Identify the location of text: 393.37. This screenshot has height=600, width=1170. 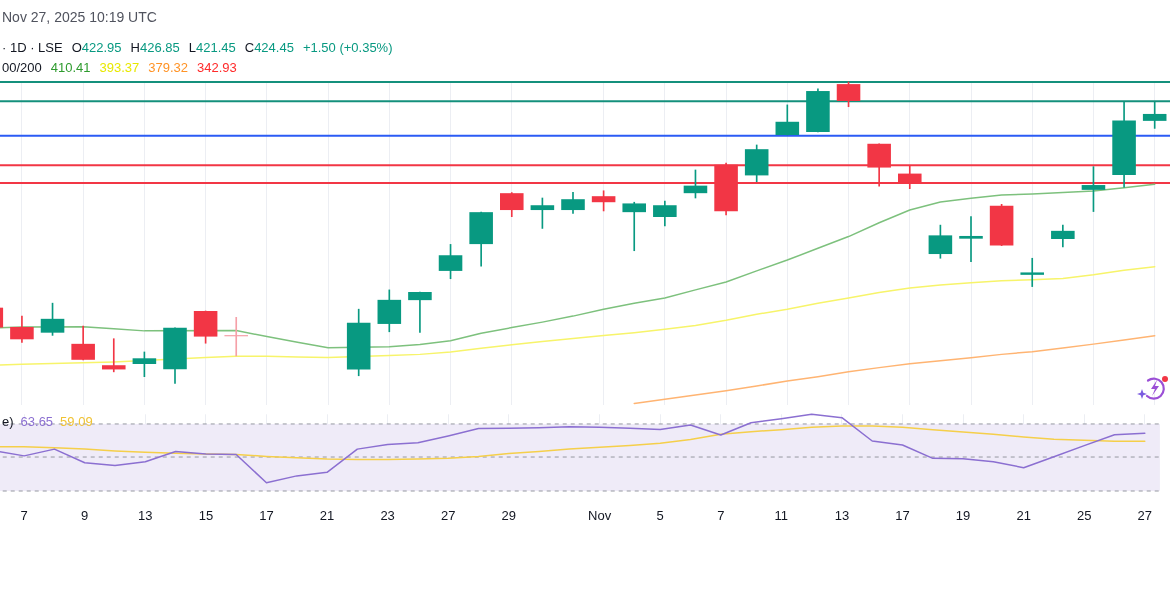
(119, 68).